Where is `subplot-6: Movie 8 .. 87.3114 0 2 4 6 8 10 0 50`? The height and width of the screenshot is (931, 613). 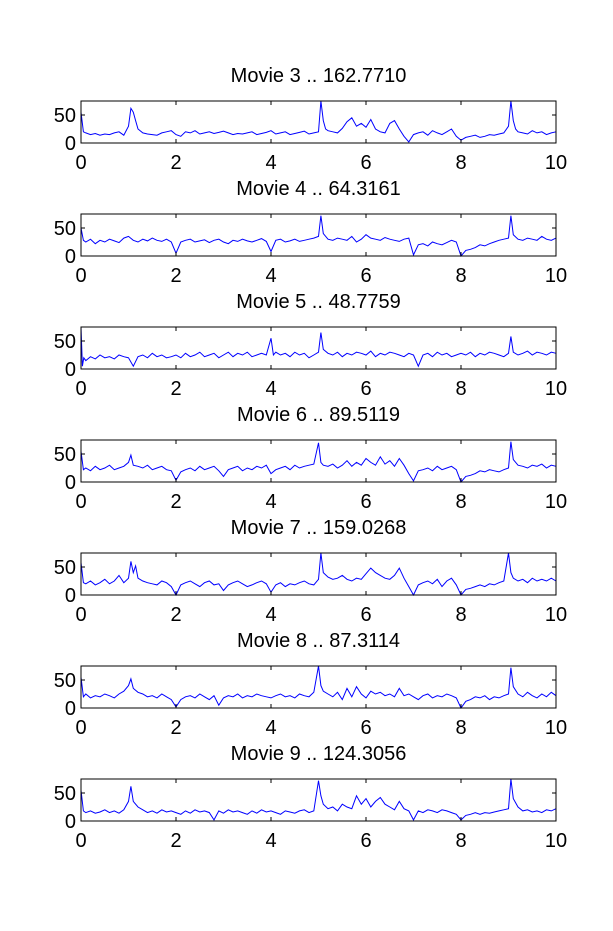 subplot-6: Movie 8 .. 87.3114 0 2 4 6 8 10 0 50 is located at coordinates (310, 684).